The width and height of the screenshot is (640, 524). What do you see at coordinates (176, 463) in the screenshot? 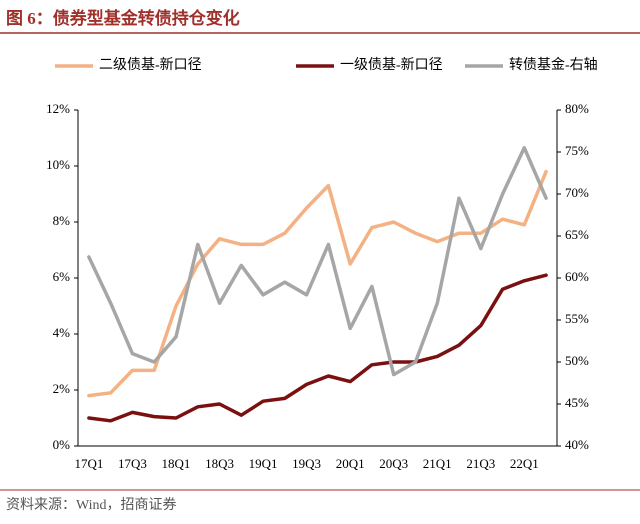
I see `x-tick-label: 18Q1` at bounding box center [176, 463].